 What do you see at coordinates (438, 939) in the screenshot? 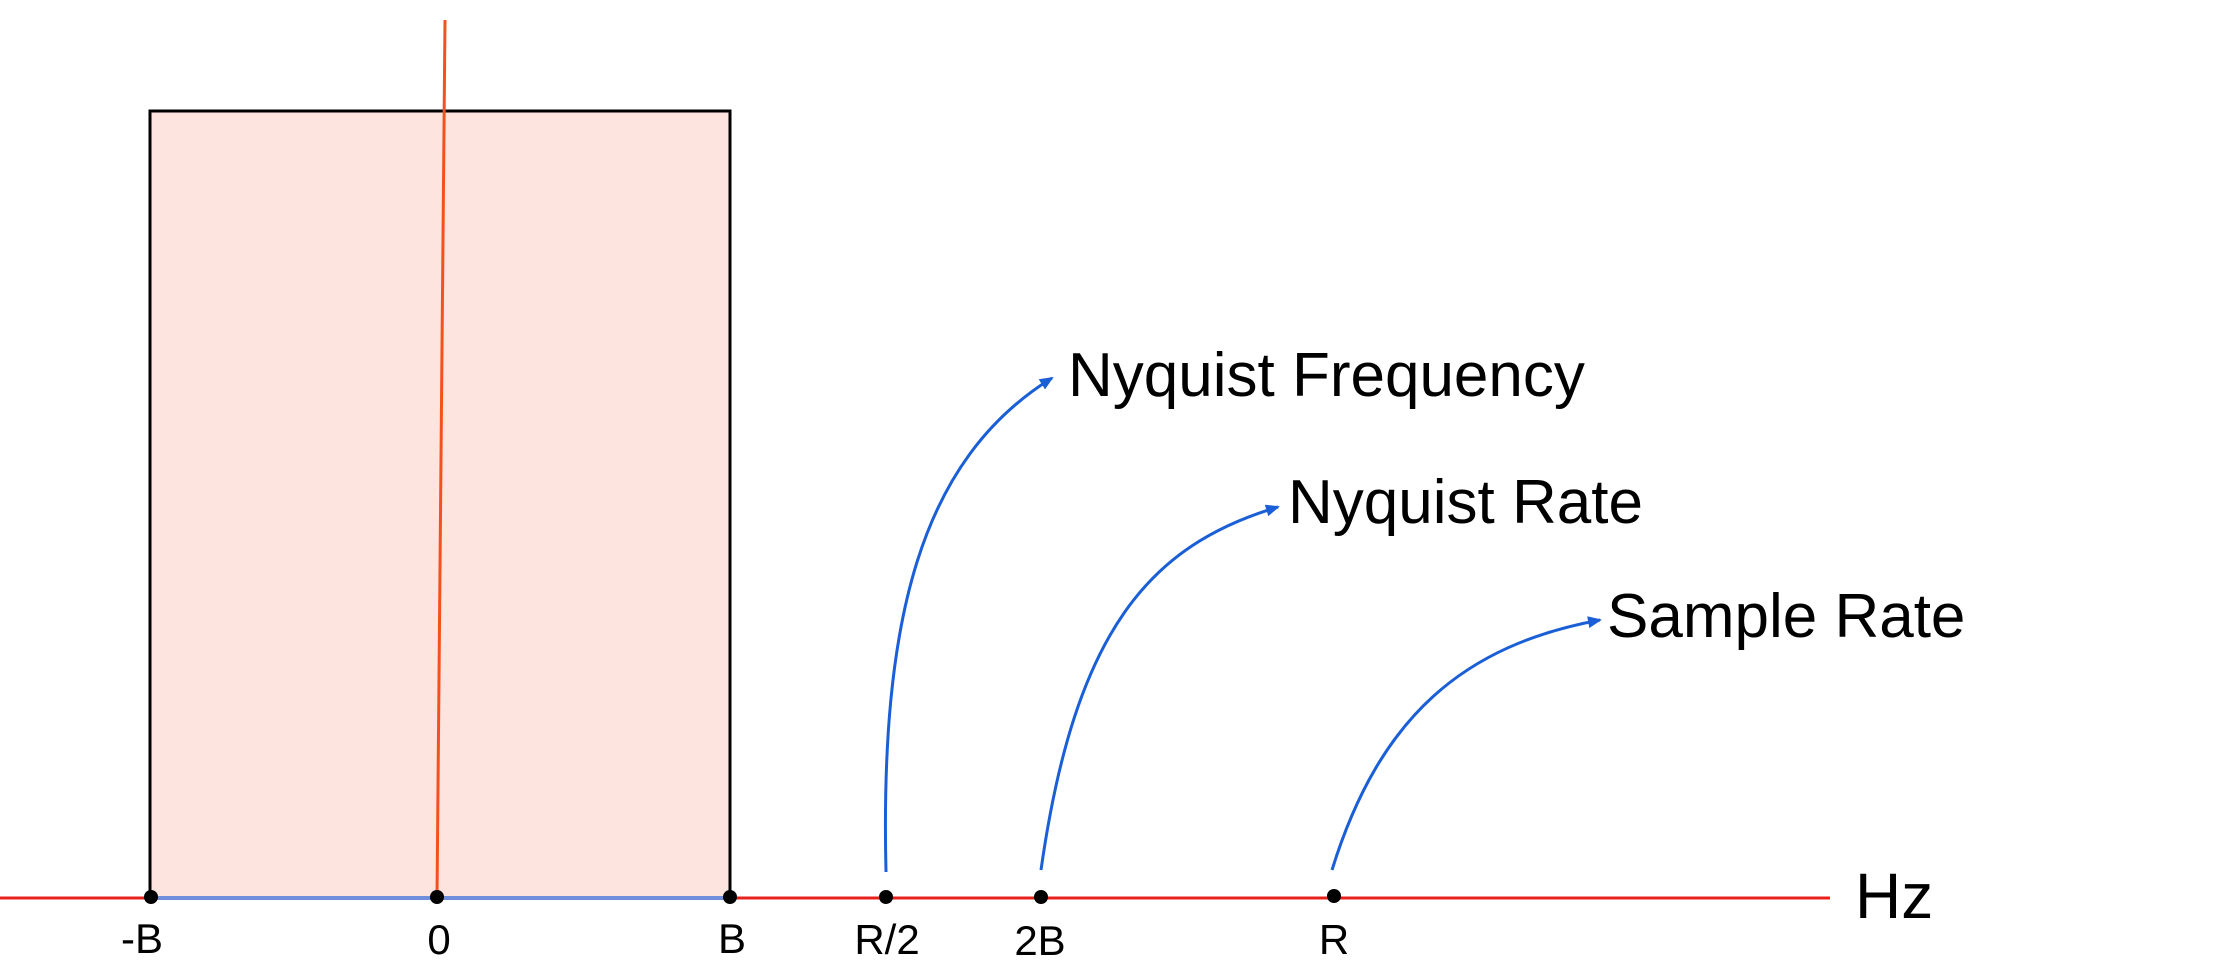
I see `tick-label-zero: 0` at bounding box center [438, 939].